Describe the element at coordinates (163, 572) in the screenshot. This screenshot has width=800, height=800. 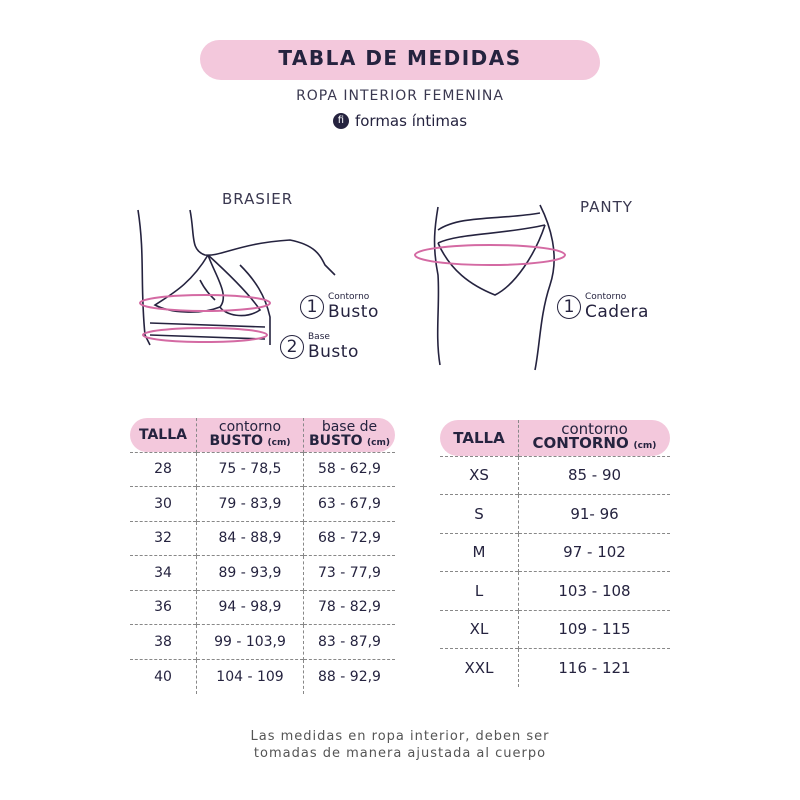
I see `table-cell: 34` at that location.